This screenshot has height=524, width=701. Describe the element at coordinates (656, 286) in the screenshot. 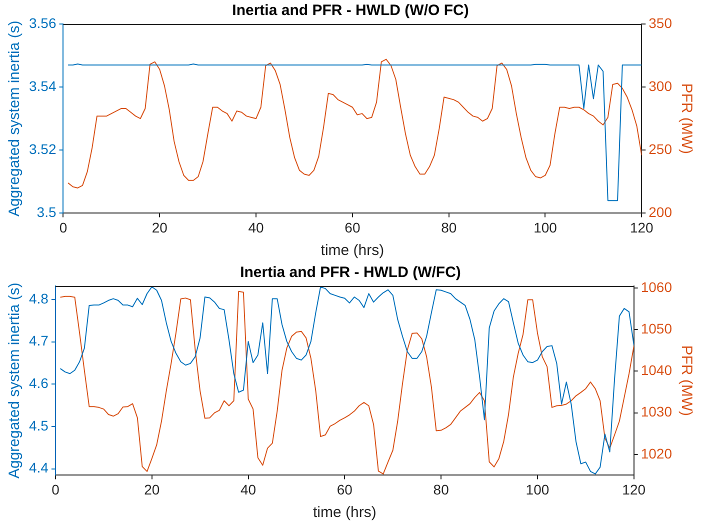

I see `y2-tick-label: 1060` at that location.